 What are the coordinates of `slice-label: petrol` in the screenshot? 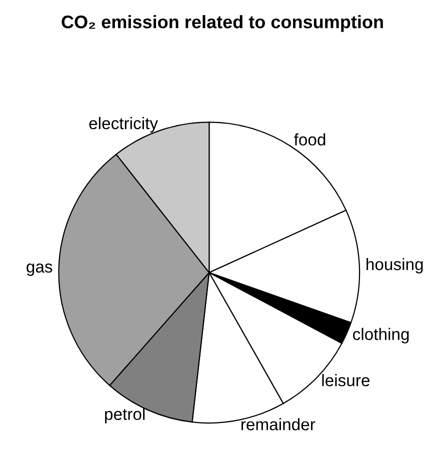 It's located at (125, 416).